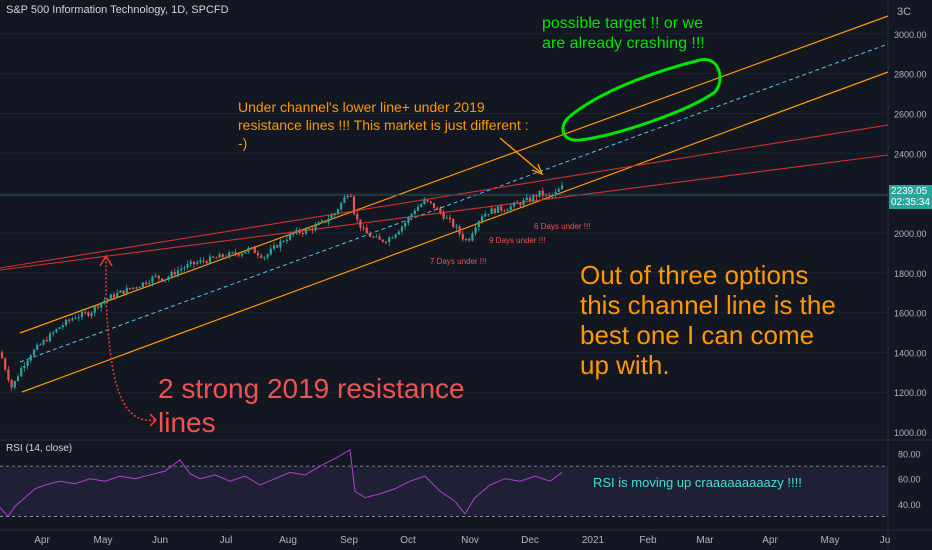 This screenshot has height=550, width=932. I want to click on time-tick-label-2: Jun, so click(160, 540).